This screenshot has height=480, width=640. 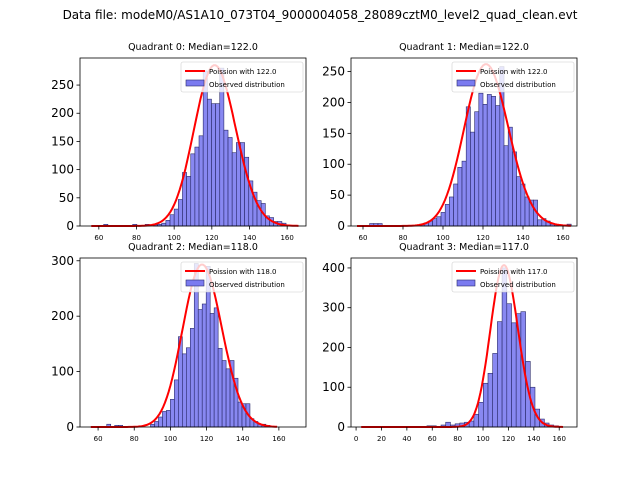 What do you see at coordinates (243, 272) in the screenshot?
I see `legend-label-poisson: Poission with 118.0` at bounding box center [243, 272].